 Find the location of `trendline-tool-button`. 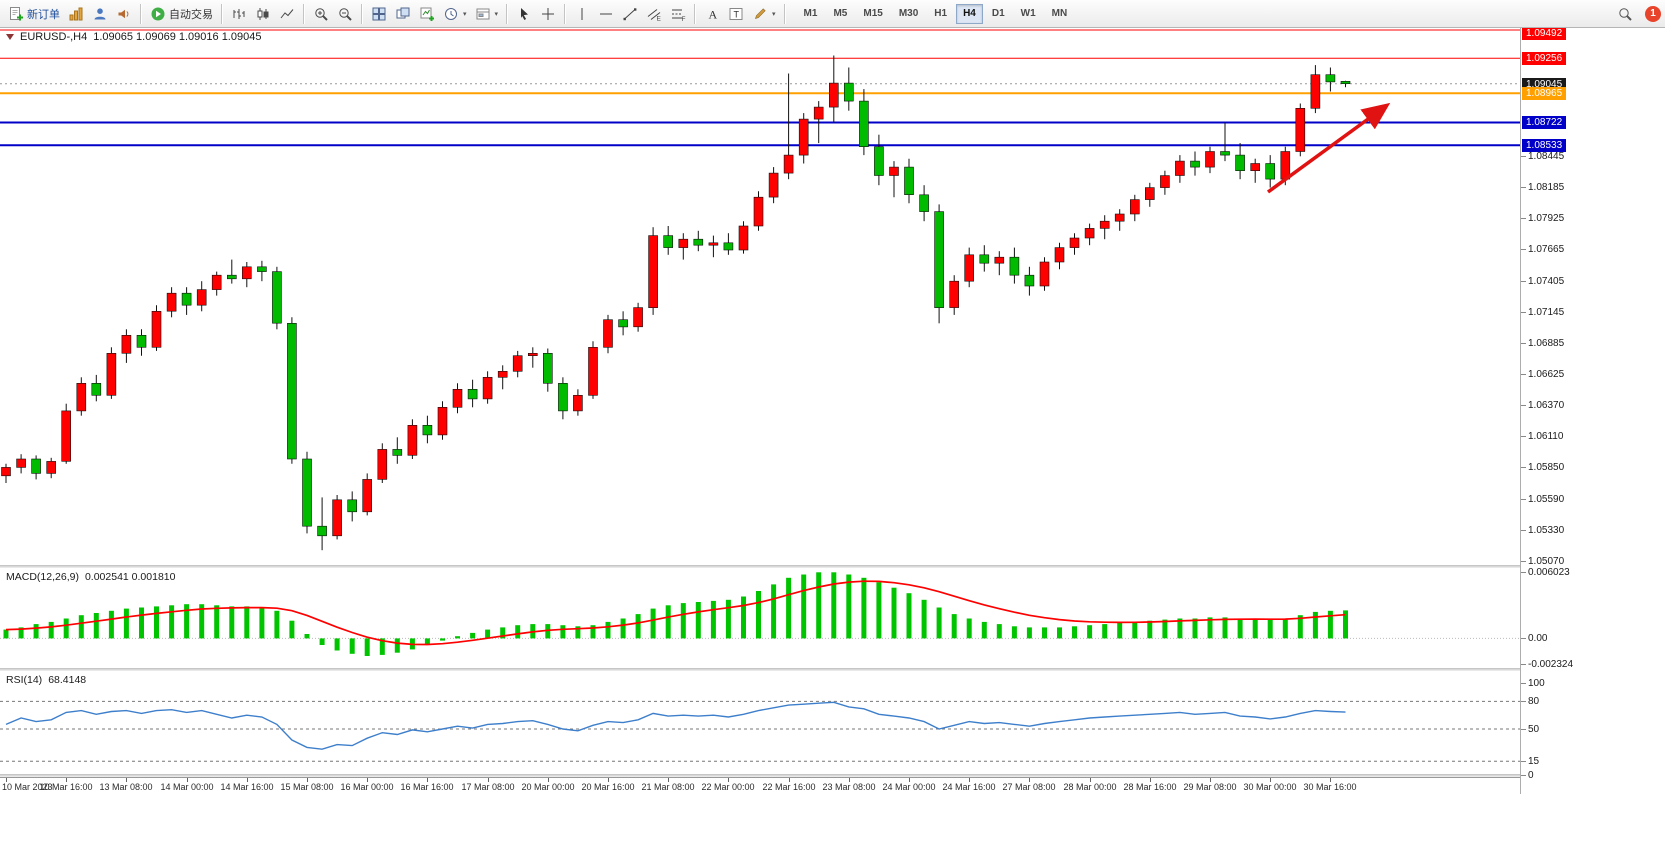

trendline-tool-button is located at coordinates (630, 14).